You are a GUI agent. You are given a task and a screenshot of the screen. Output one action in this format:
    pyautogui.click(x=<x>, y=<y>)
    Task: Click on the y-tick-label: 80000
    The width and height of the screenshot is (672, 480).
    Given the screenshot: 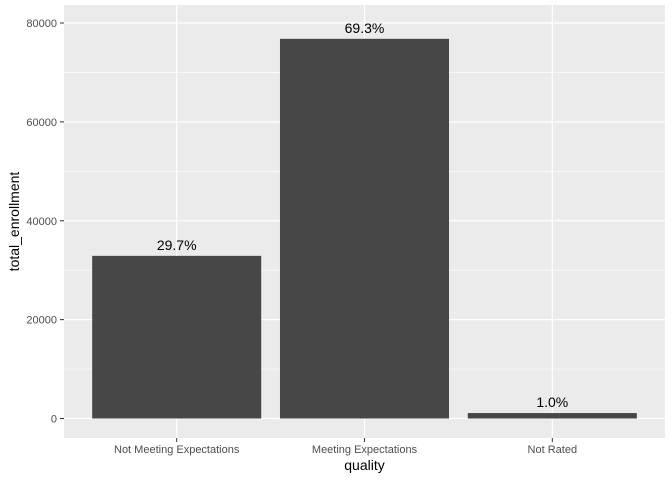 What is the action you would take?
    pyautogui.click(x=41, y=24)
    